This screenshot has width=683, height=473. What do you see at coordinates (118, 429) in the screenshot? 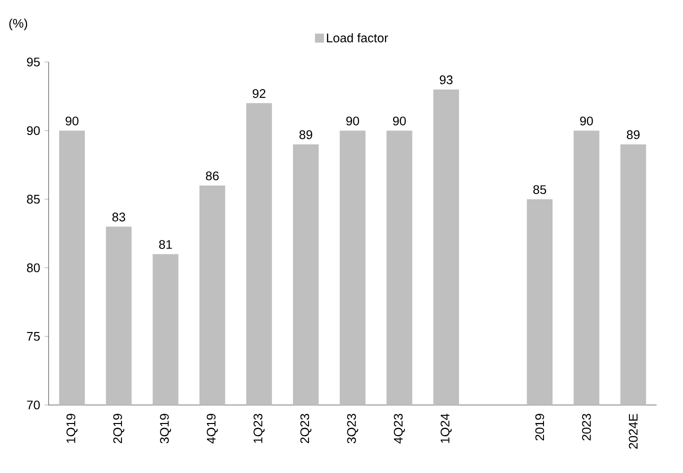
I see `x-tick-label: 2Q19` at bounding box center [118, 429].